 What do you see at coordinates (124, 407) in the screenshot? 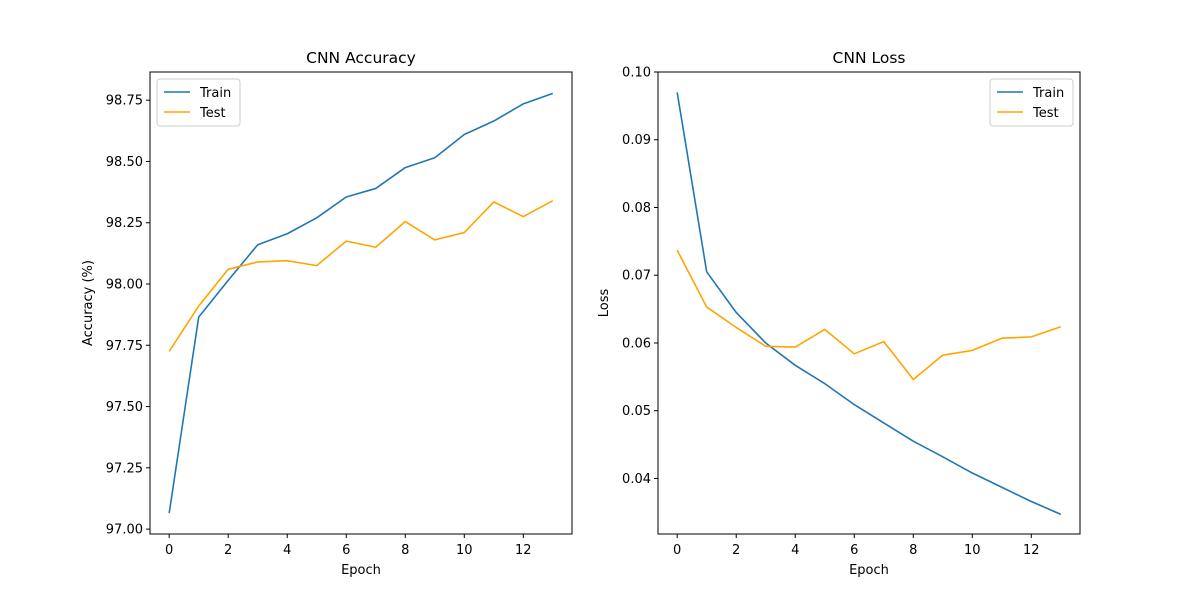
I see `accuracy-y-tick-label: 97.50` at bounding box center [124, 407].